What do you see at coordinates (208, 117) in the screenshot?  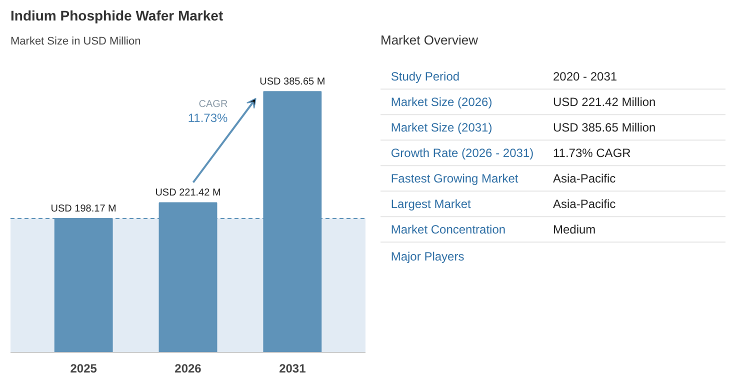 I see `annotation: 11.73%` at bounding box center [208, 117].